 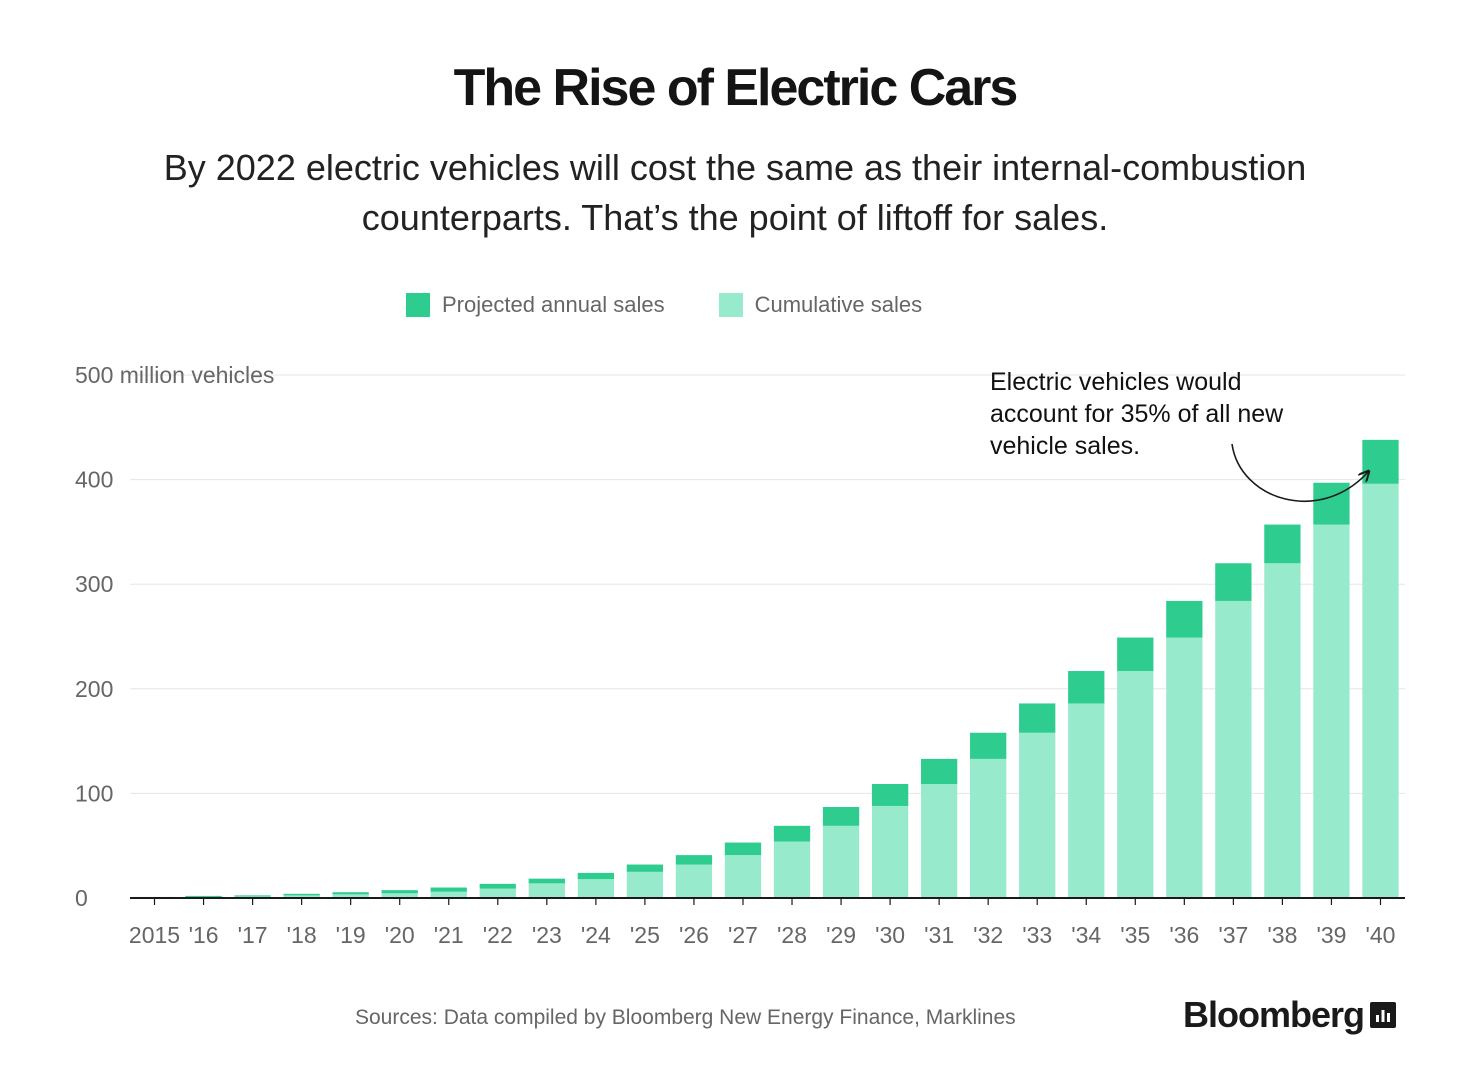 I want to click on x-tick-label: '17, so click(x=253, y=935).